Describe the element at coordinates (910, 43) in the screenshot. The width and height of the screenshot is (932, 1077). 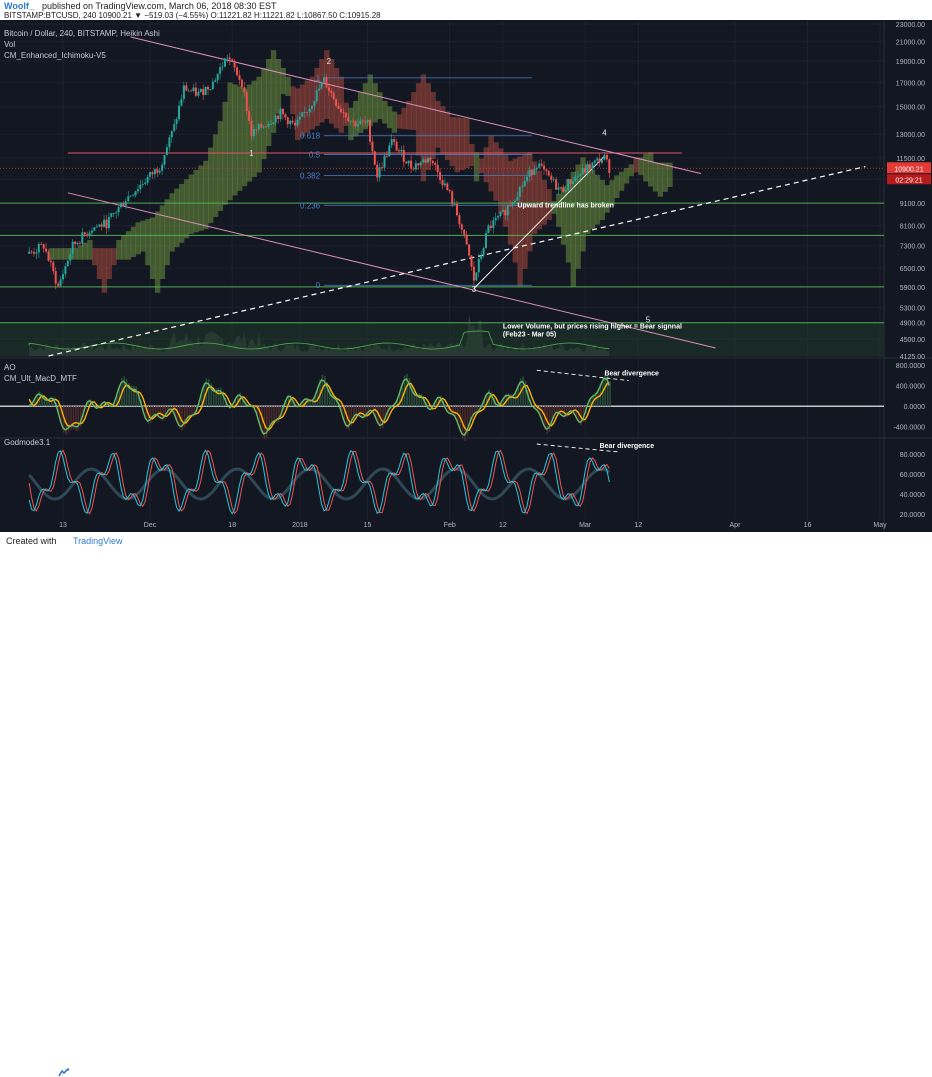
I see `y-tick-label: 21000.00` at that location.